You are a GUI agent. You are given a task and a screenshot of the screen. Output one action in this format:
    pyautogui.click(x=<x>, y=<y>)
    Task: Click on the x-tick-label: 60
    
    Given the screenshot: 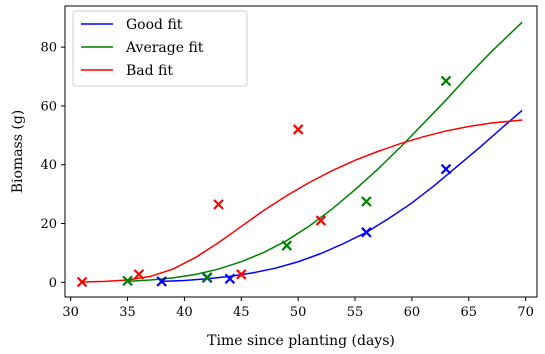 What is the action you would take?
    pyautogui.click(x=412, y=312)
    